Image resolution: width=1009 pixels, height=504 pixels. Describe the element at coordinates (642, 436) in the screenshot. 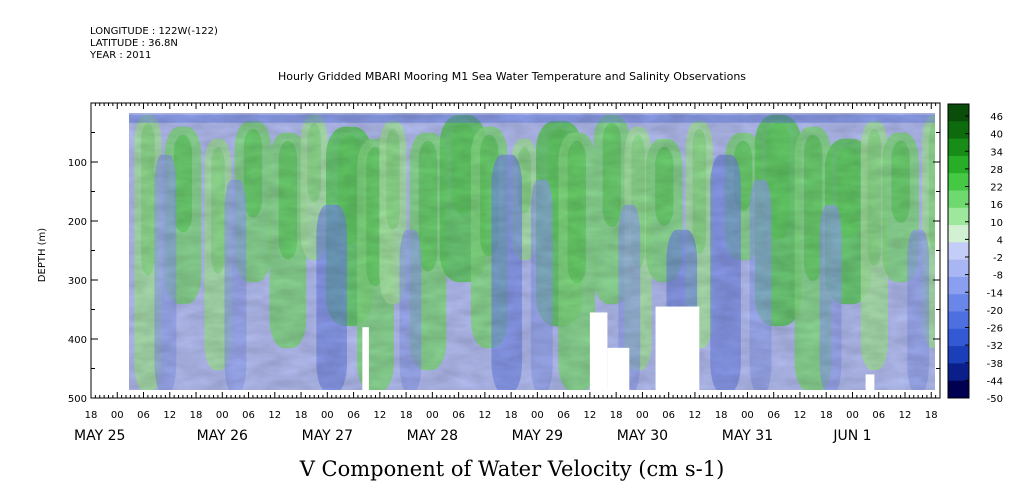

I see `x-day-label: MAY 30` at that location.